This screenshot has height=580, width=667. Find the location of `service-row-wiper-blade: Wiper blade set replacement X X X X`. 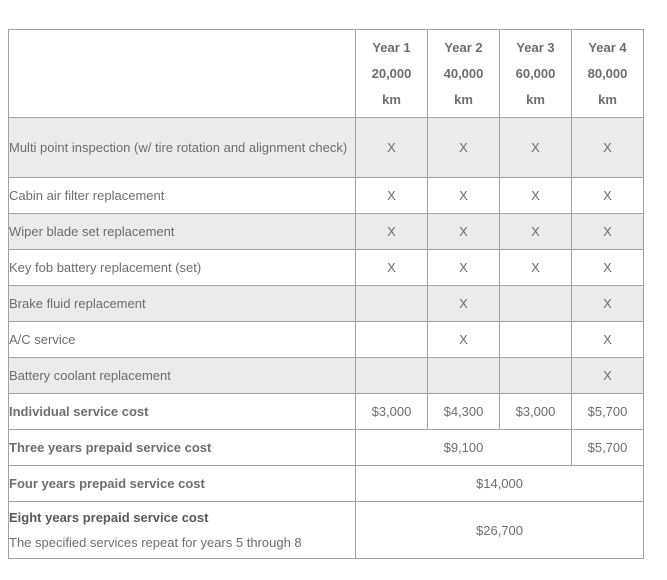

service-row-wiper-blade: Wiper blade set replacement X X X X is located at coordinates (326, 231).